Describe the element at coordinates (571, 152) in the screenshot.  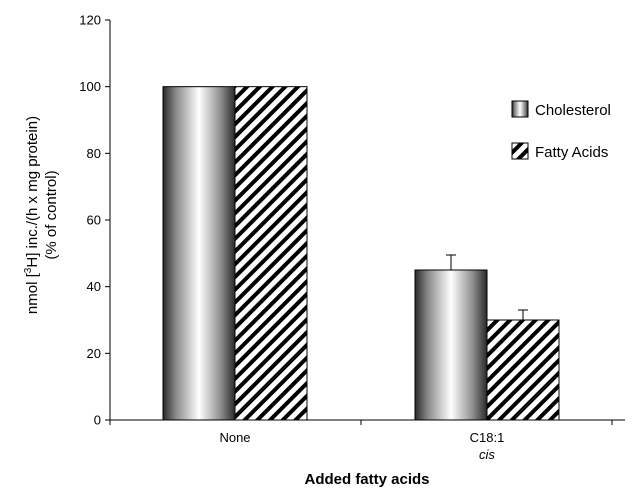
I see `legend-label-fatty-acids: Fatty Acids` at that location.